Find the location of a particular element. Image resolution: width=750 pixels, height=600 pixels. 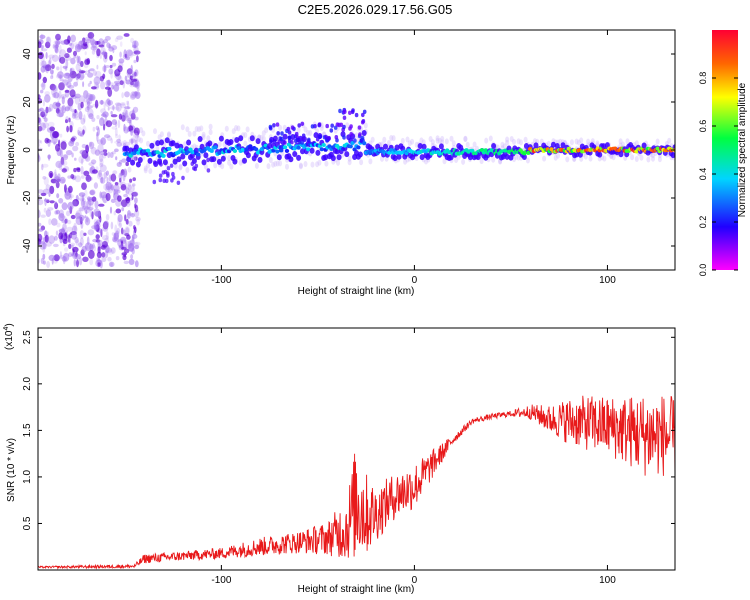

spectrogram-band-core is located at coordinates (285, 147).